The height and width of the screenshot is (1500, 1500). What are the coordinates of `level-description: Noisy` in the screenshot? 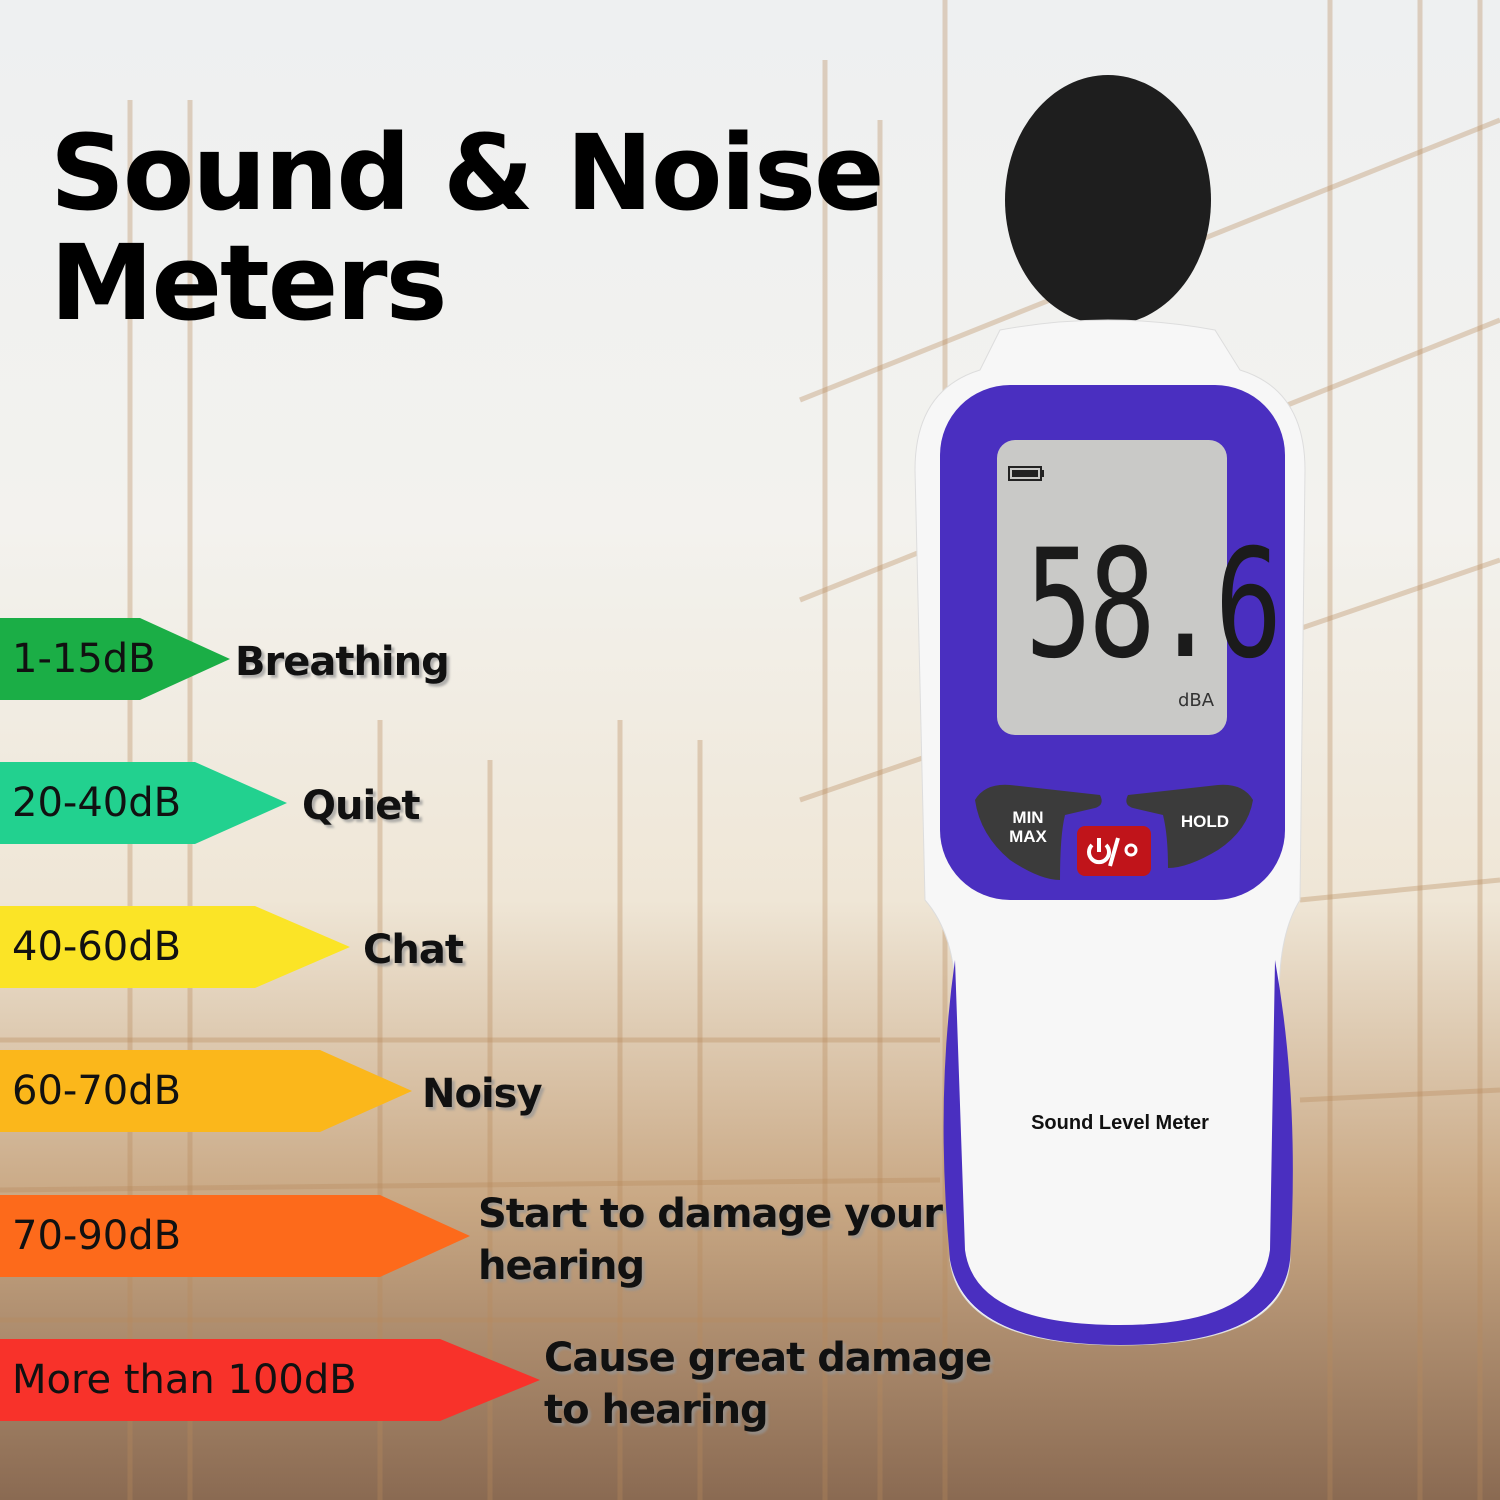 It's located at (482, 1094).